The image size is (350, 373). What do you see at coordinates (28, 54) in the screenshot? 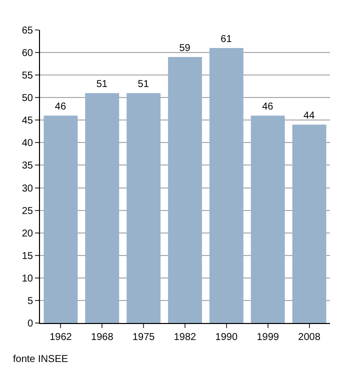
I see `y-tick-label: 60` at bounding box center [28, 54].